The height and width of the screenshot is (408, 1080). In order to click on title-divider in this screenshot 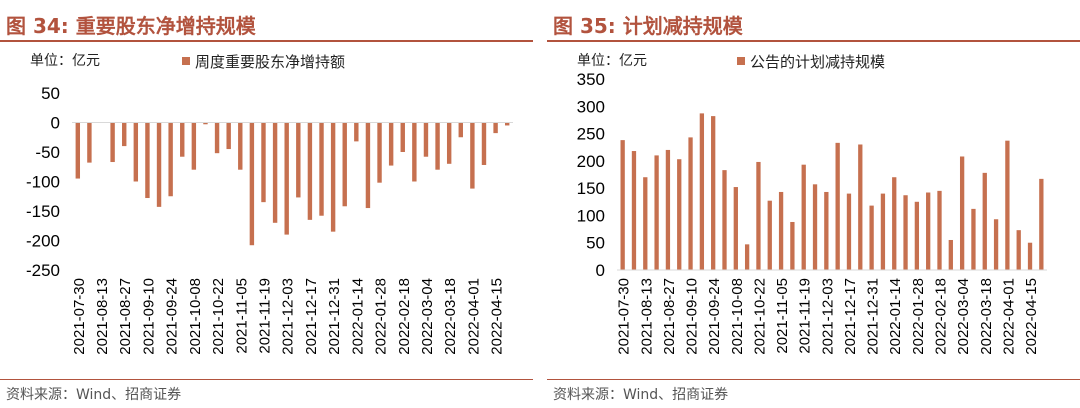, I will do `click(813, 41)`.